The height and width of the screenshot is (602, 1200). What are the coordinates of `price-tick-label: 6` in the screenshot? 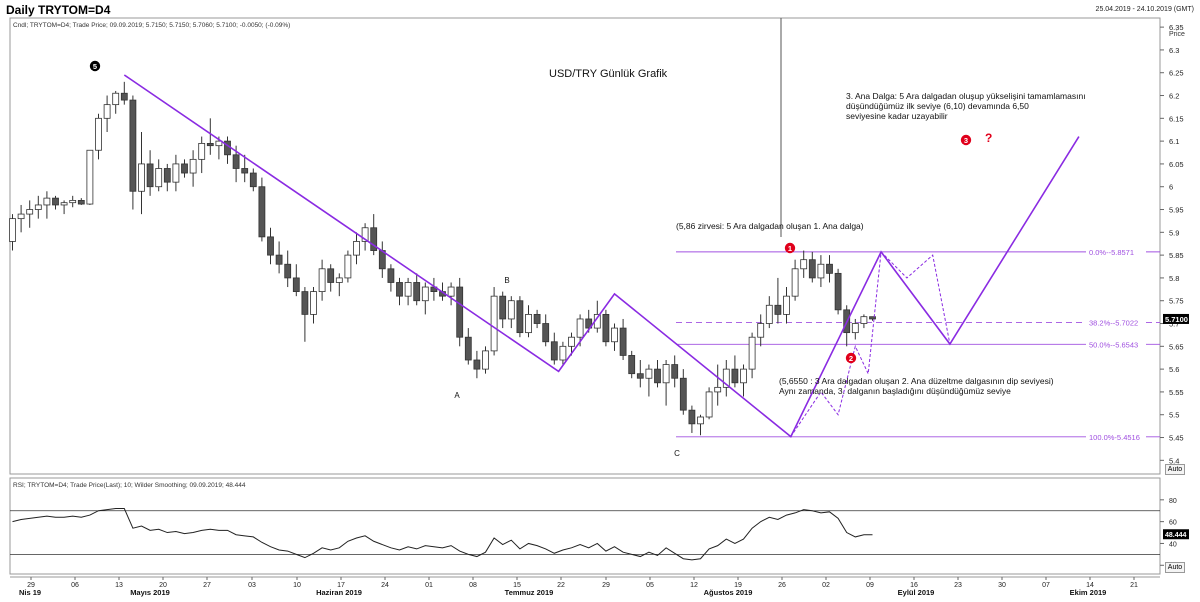 It's located at (1171, 187).